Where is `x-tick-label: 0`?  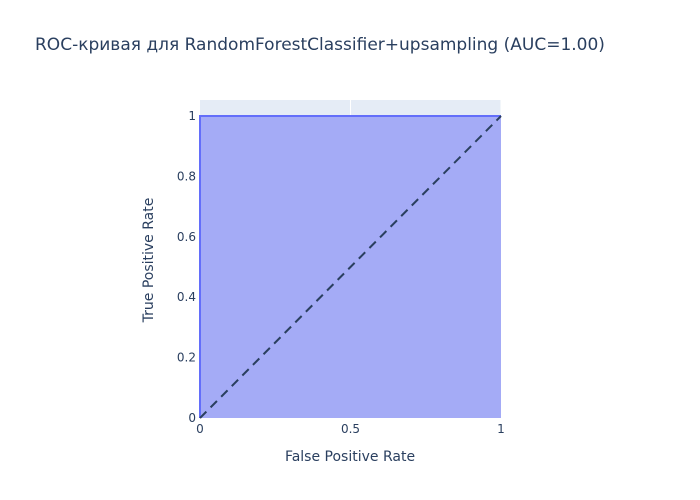 x-tick-label: 0 is located at coordinates (200, 429).